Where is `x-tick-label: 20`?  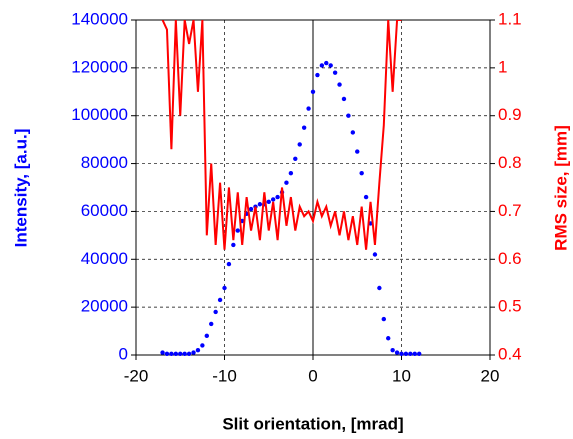
x-tick-label: 20 is located at coordinates (490, 375).